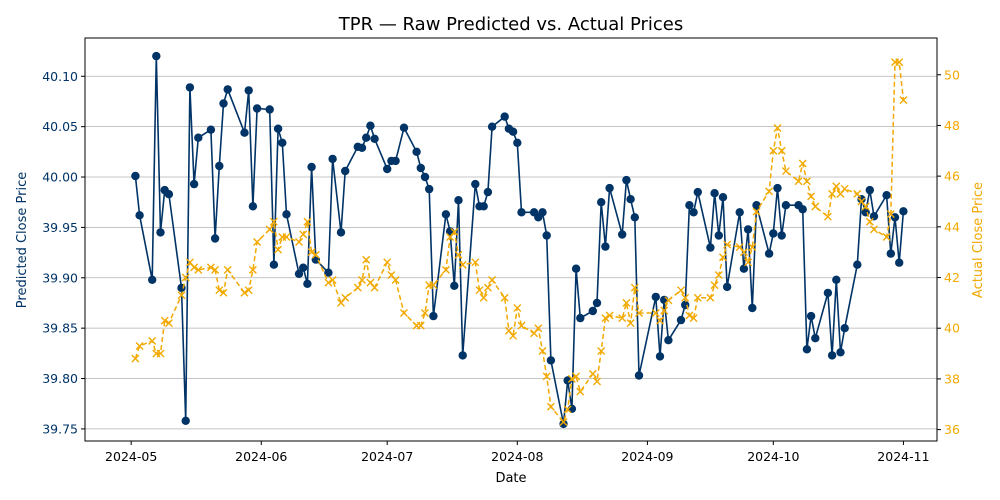  Describe the element at coordinates (60, 227) in the screenshot. I see `y-left-tick-label: 39.95` at that location.